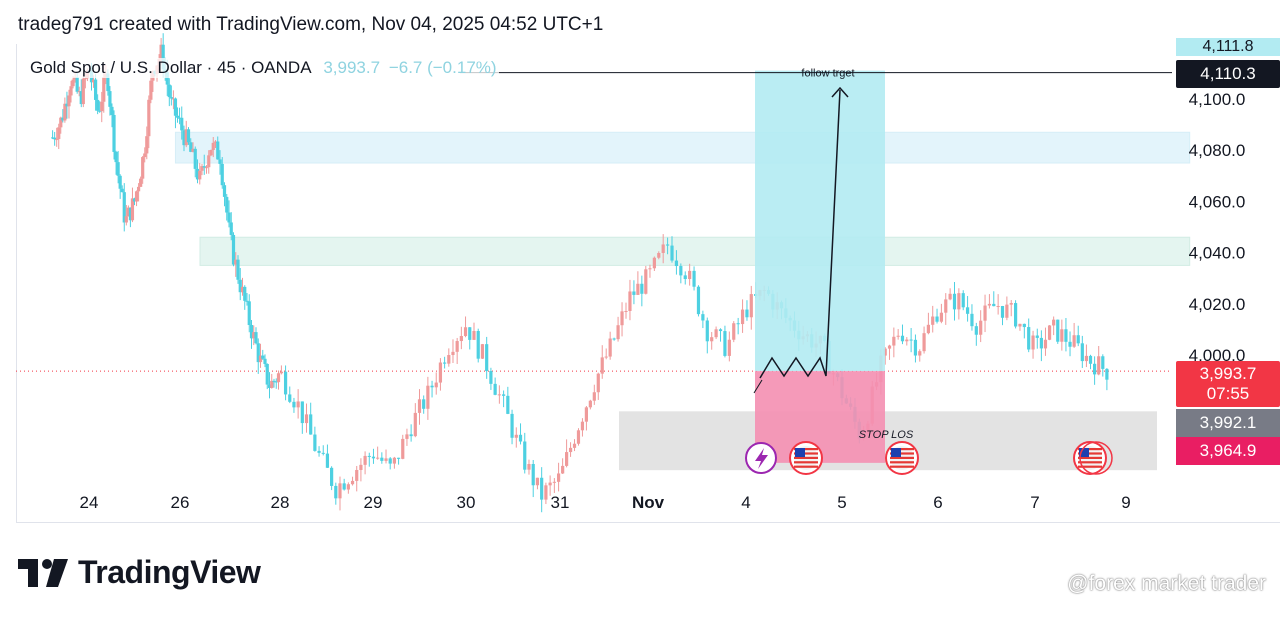 The width and height of the screenshot is (1280, 620). I want to click on time-axis: 24 26 28 29 30 31 Nov 4 5 6 7 9, so click(605, 502).